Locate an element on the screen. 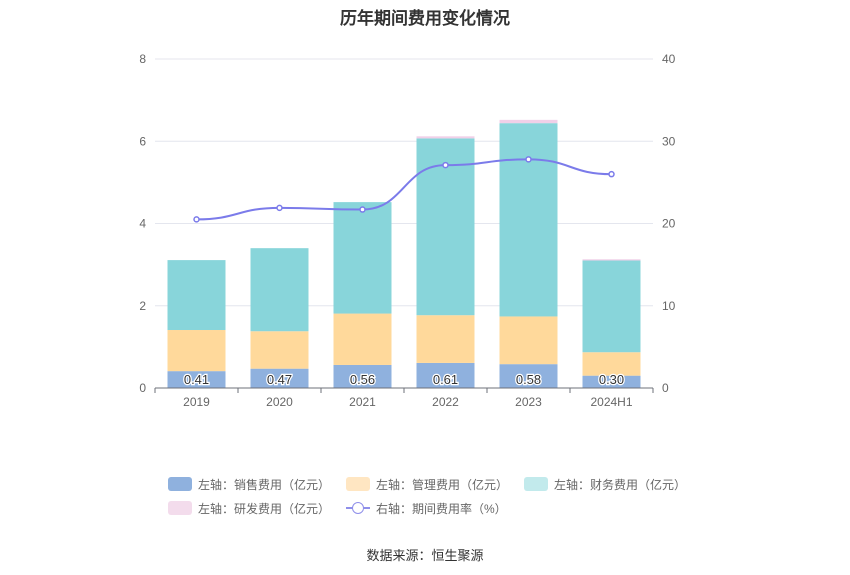 This screenshot has width=850, height=575. x-tick-label: 2021 is located at coordinates (362, 402).